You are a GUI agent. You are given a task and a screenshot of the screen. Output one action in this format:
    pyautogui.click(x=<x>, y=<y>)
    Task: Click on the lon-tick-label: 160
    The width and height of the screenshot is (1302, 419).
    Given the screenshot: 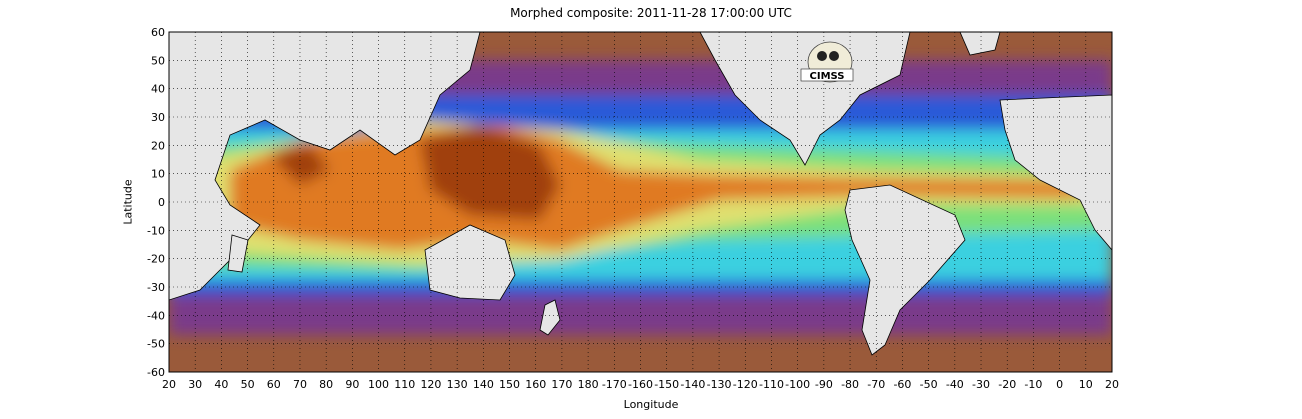 What is the action you would take?
    pyautogui.click(x=535, y=384)
    